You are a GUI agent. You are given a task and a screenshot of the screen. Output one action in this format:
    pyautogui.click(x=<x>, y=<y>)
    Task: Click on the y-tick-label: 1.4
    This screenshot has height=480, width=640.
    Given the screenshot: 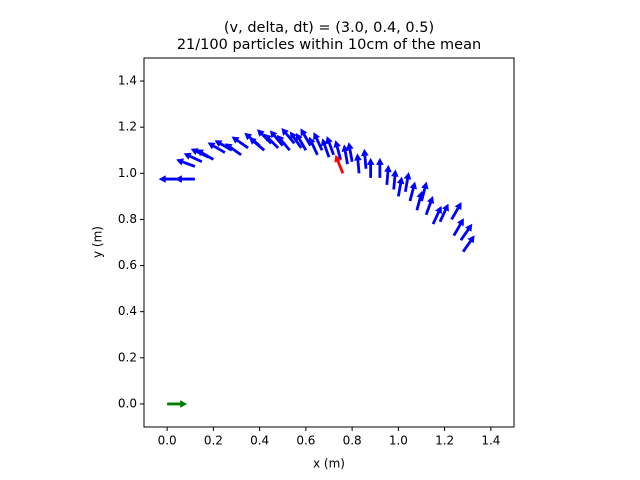 What is the action you would take?
    pyautogui.click(x=127, y=81)
    